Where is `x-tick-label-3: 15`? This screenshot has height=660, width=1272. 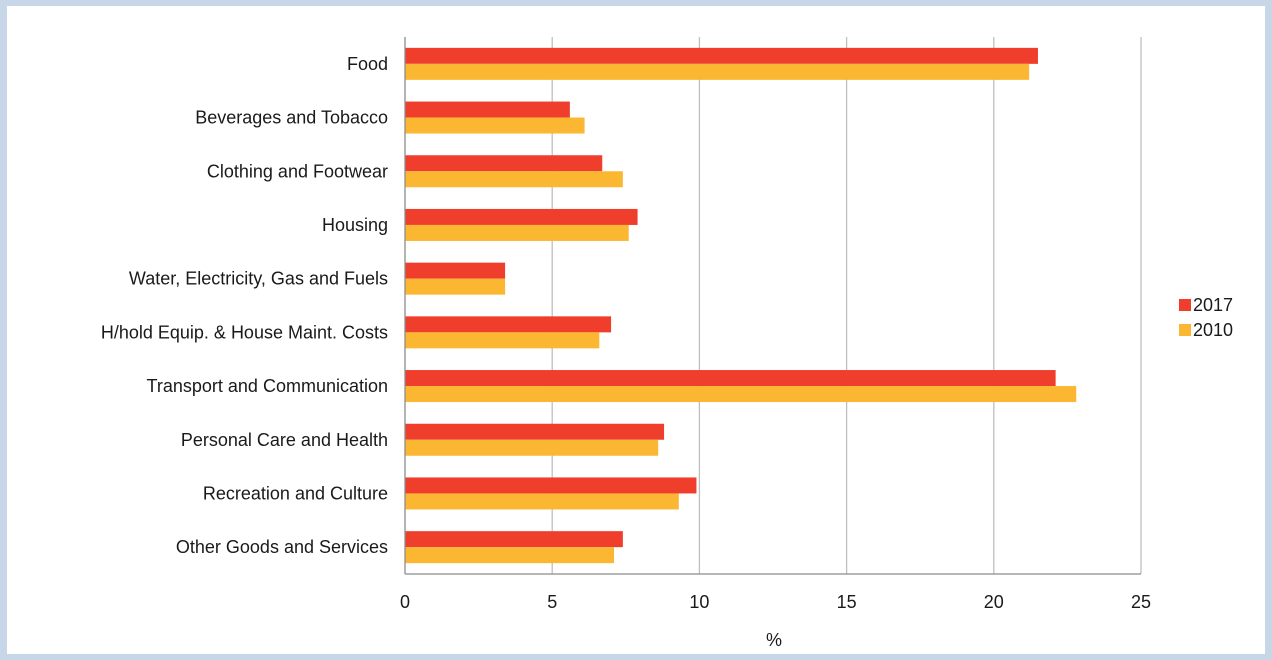 x-tick-label-3: 15 is located at coordinates (847, 602).